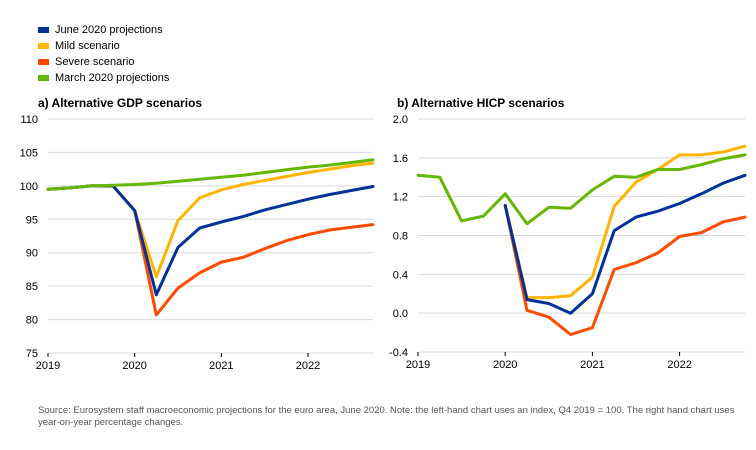 This screenshot has height=450, width=756. What do you see at coordinates (29, 187) in the screenshot?
I see `y-tick-label: 100` at bounding box center [29, 187].